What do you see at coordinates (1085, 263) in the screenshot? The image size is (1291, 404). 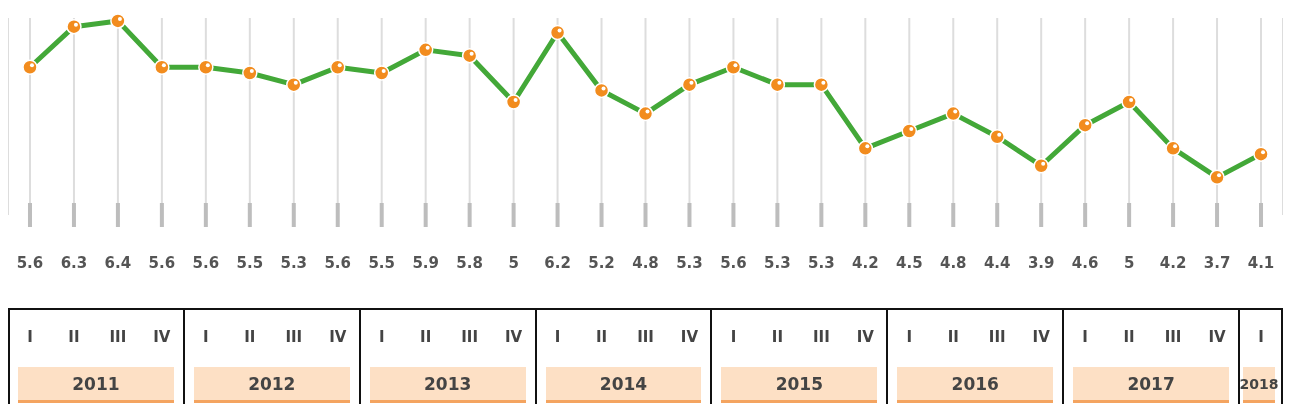 I see `data-label: 4.6` at bounding box center [1085, 263].